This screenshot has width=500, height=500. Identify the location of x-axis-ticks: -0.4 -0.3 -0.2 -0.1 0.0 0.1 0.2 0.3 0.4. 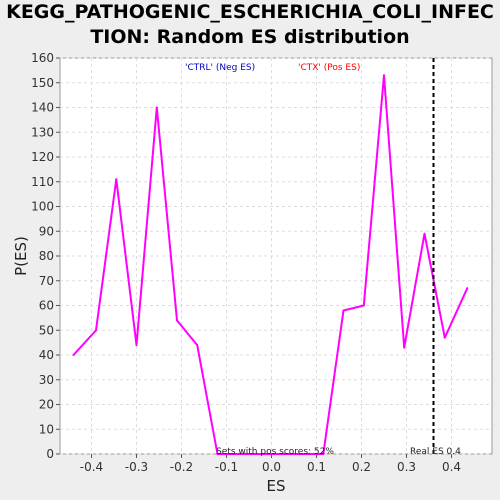
(270, 464).